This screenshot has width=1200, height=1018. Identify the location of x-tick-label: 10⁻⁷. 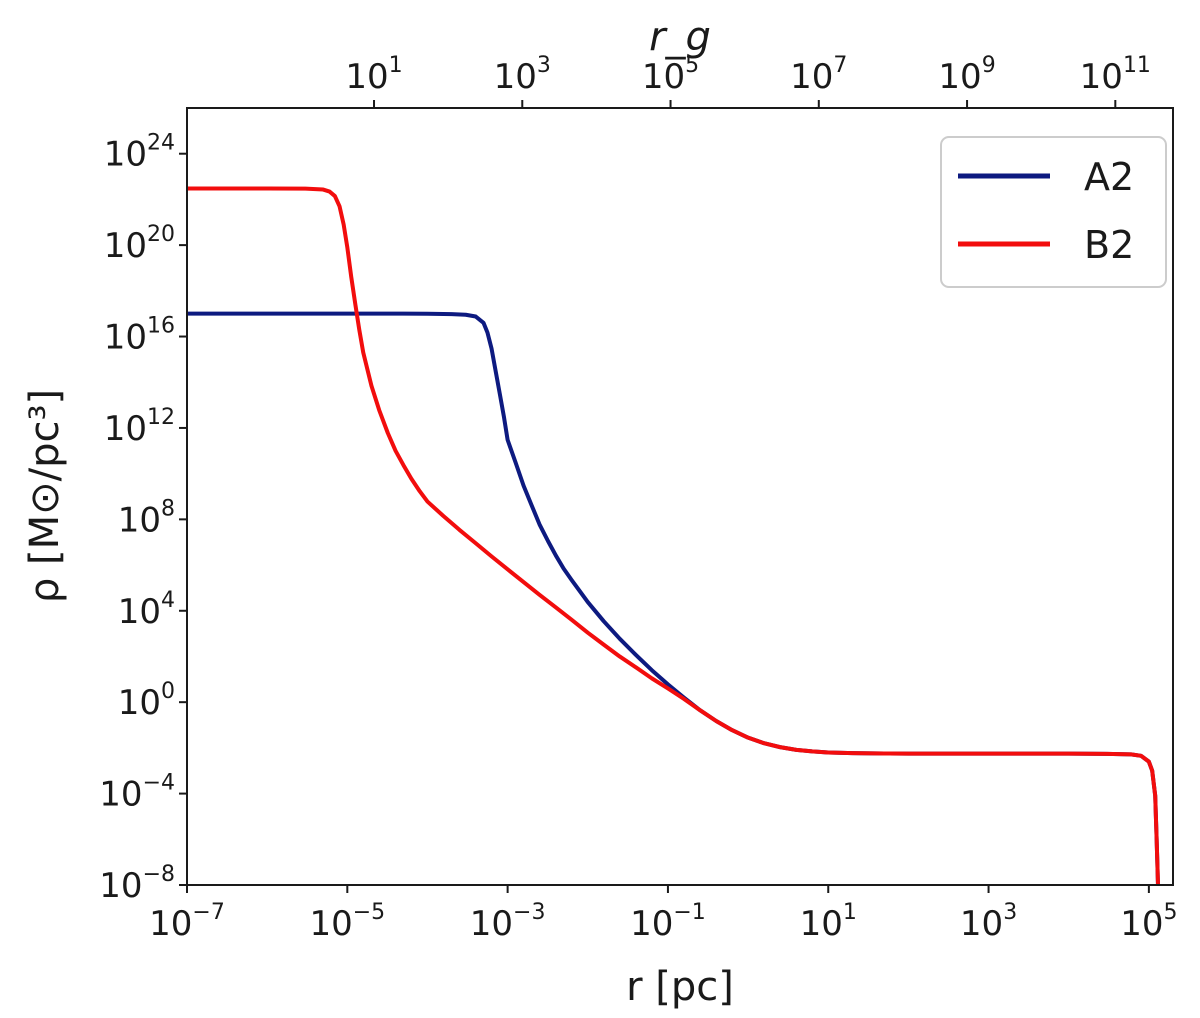
(187, 922).